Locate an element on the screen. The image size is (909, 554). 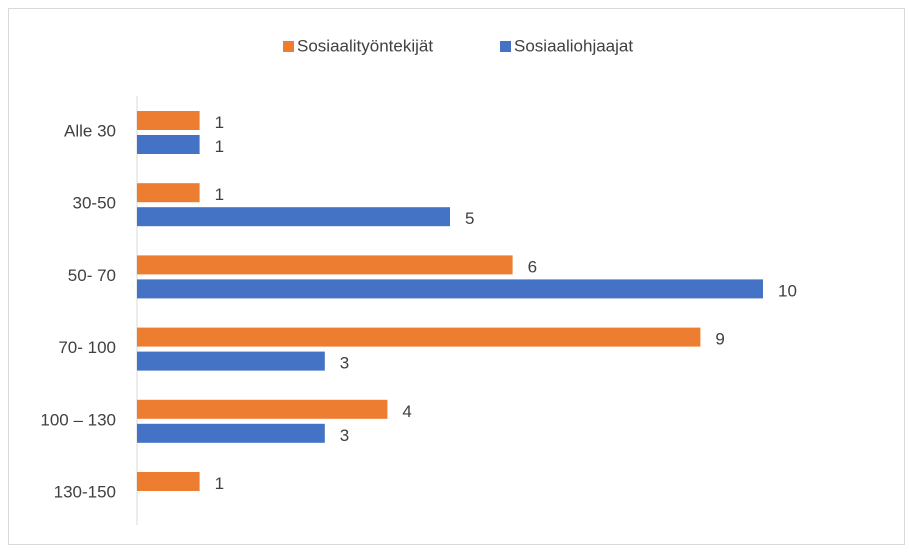
data-label: 5 is located at coordinates (469, 218).